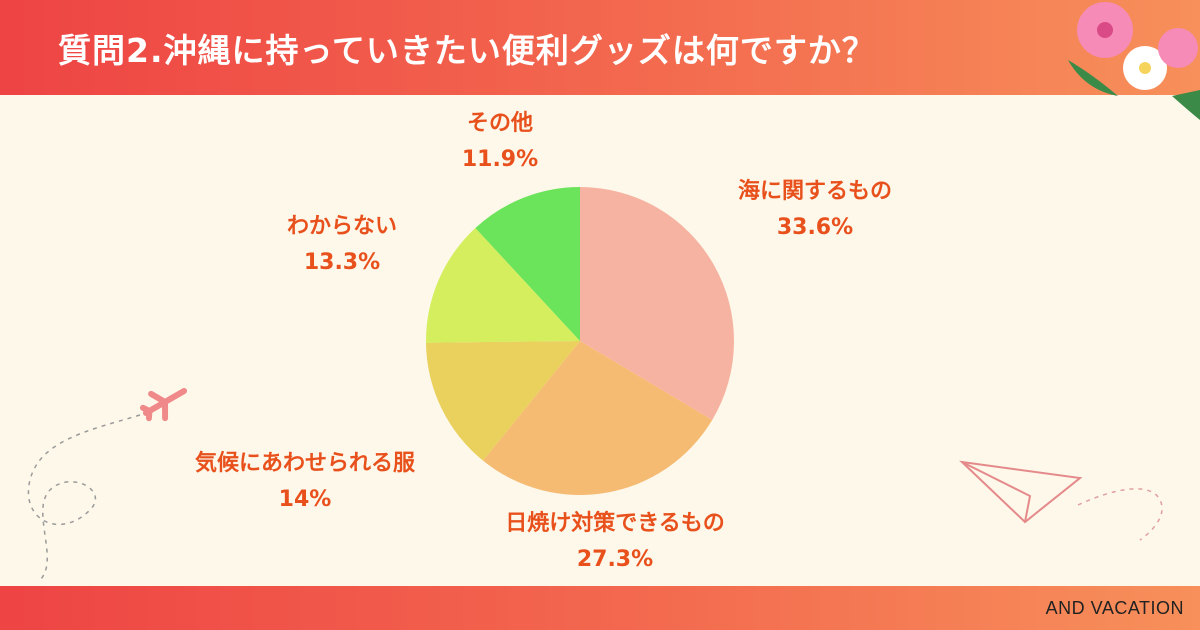 Image resolution: width=1200 pixels, height=630 pixels. Describe the element at coordinates (84, 497) in the screenshot. I see `dashed-flight-path` at that location.